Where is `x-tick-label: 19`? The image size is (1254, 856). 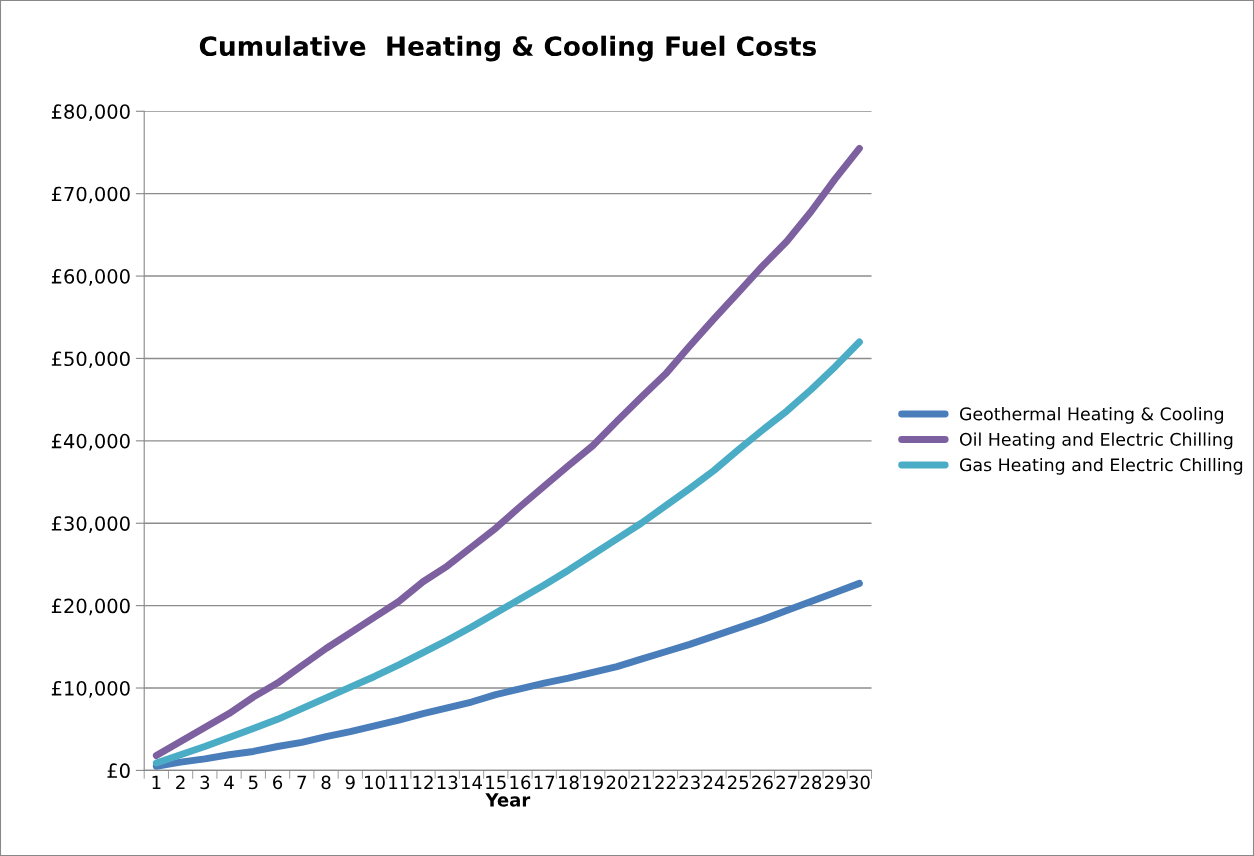
x-tick-label: 19 is located at coordinates (593, 782).